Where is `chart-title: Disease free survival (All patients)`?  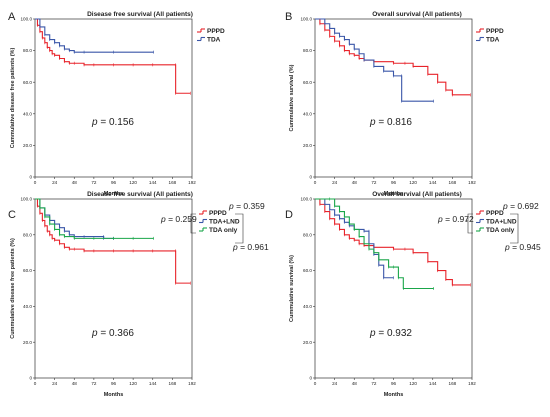
chart-title: Disease free survival (All patients) is located at coordinates (140, 194).